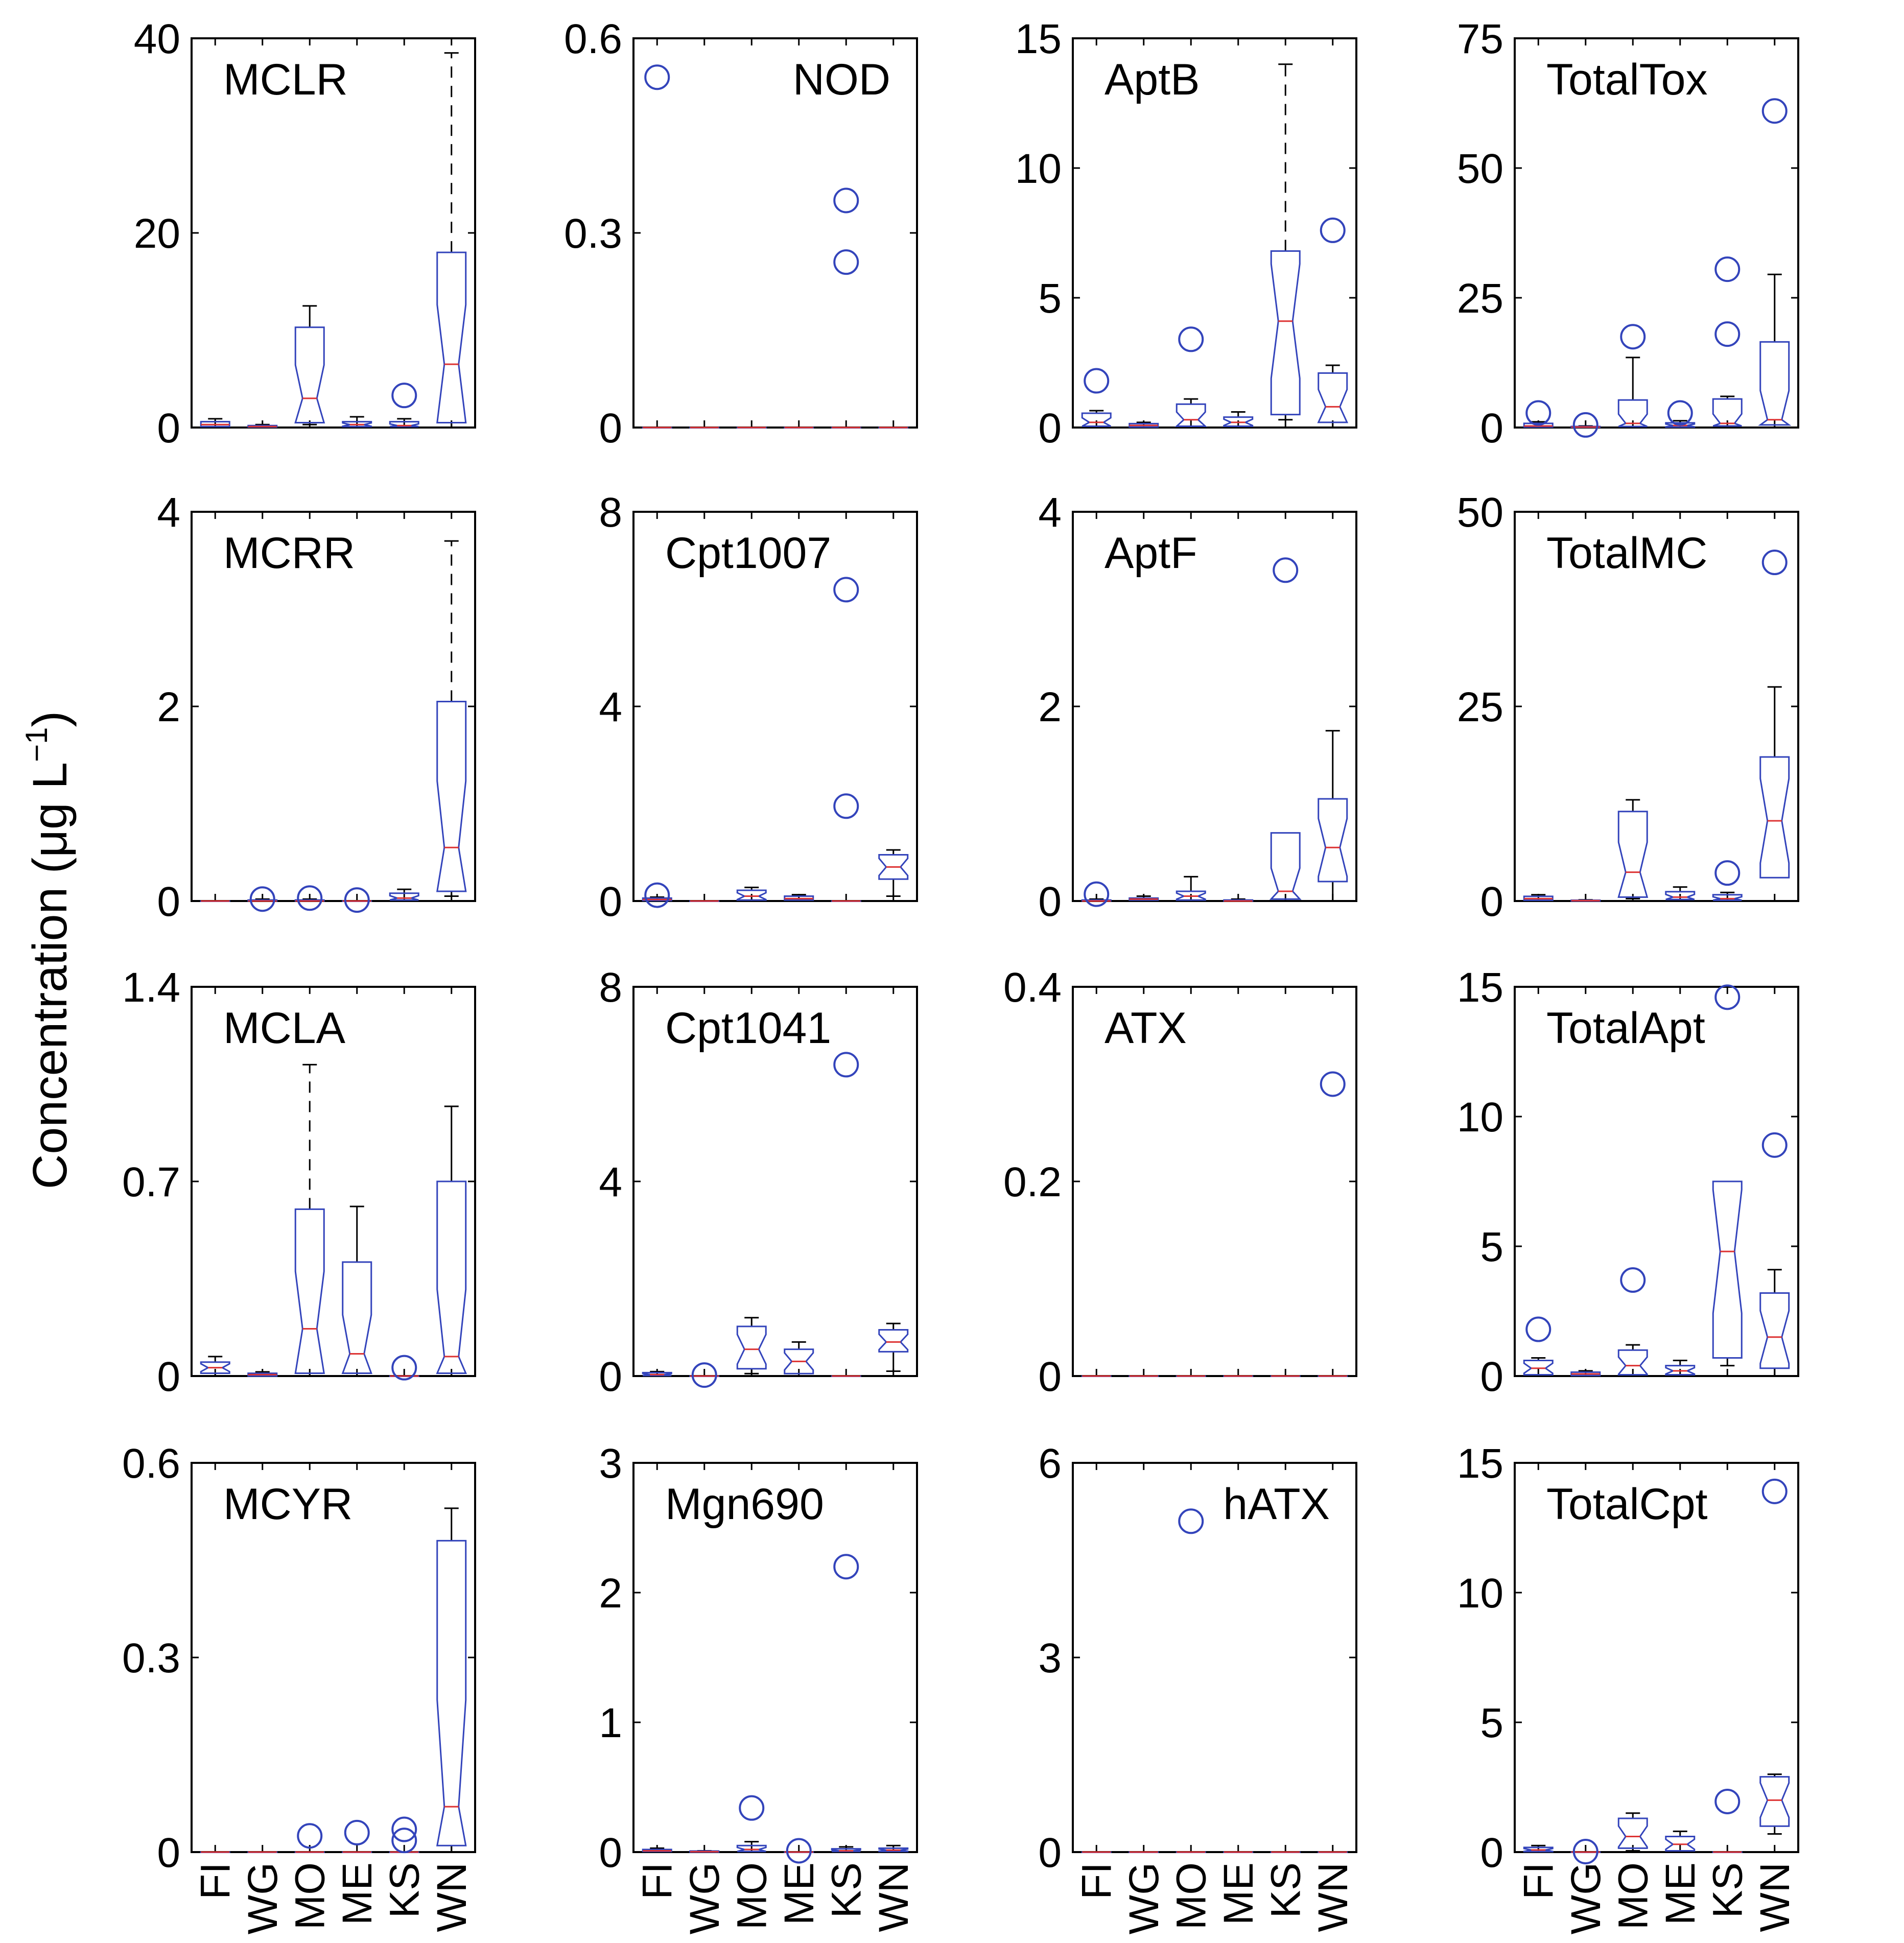 The image size is (1904, 1943). What do you see at coordinates (758, 1182) in the screenshot?
I see `panel-cpt1041: 0 4 8 Cpt1041` at bounding box center [758, 1182].